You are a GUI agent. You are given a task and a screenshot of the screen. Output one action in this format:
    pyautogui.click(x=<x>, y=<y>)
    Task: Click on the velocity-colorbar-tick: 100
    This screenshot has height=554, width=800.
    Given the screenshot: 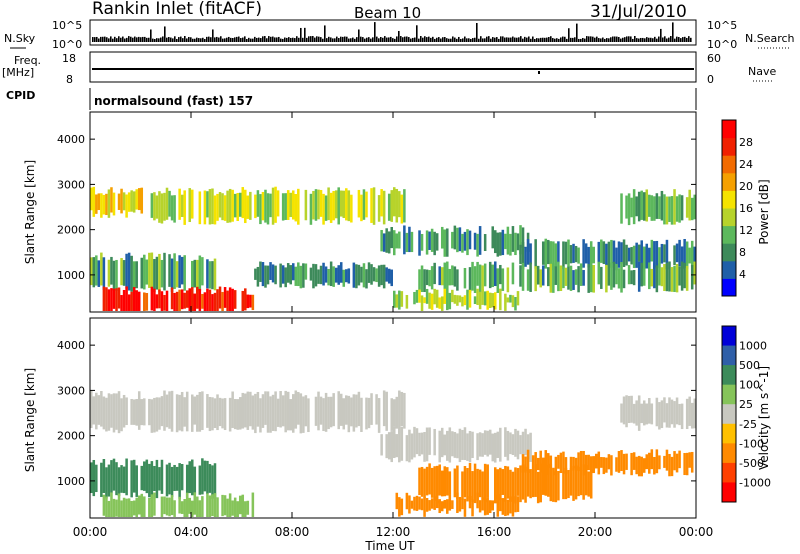 What is the action you would take?
    pyautogui.click(x=749, y=385)
    